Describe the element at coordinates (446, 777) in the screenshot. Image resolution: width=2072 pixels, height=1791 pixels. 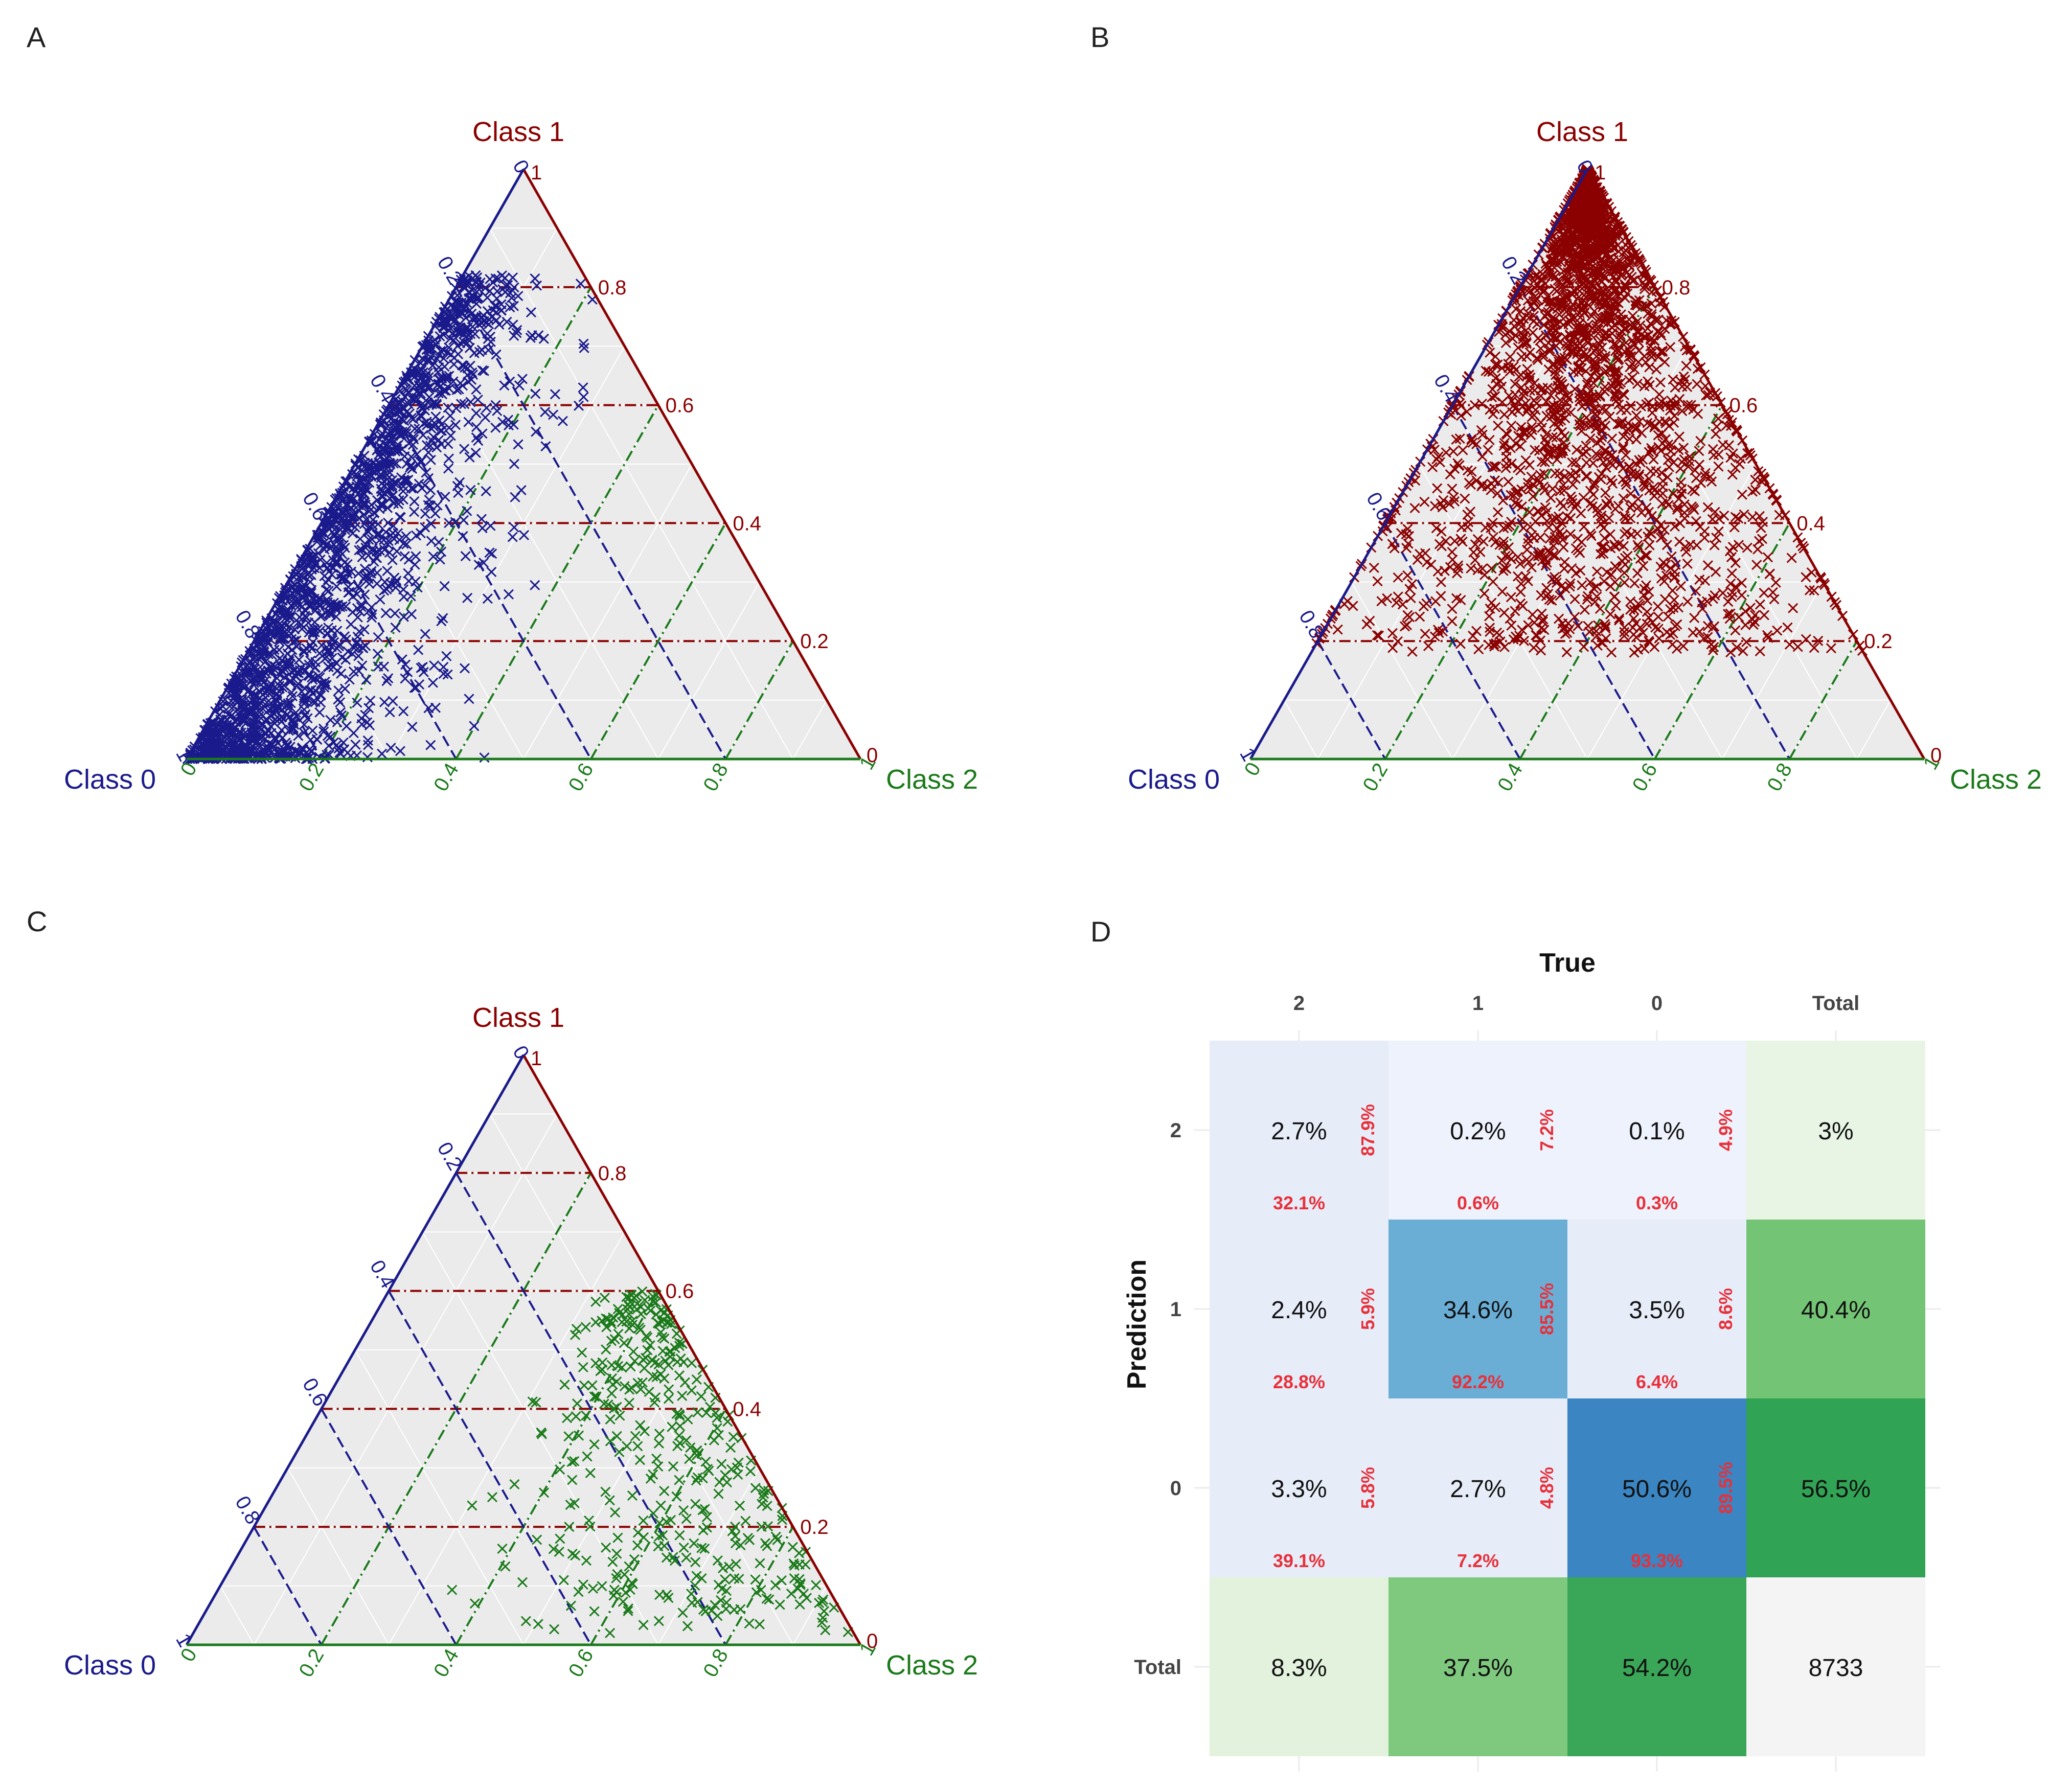
I see `class2-tick-label: 0.4` at that location.